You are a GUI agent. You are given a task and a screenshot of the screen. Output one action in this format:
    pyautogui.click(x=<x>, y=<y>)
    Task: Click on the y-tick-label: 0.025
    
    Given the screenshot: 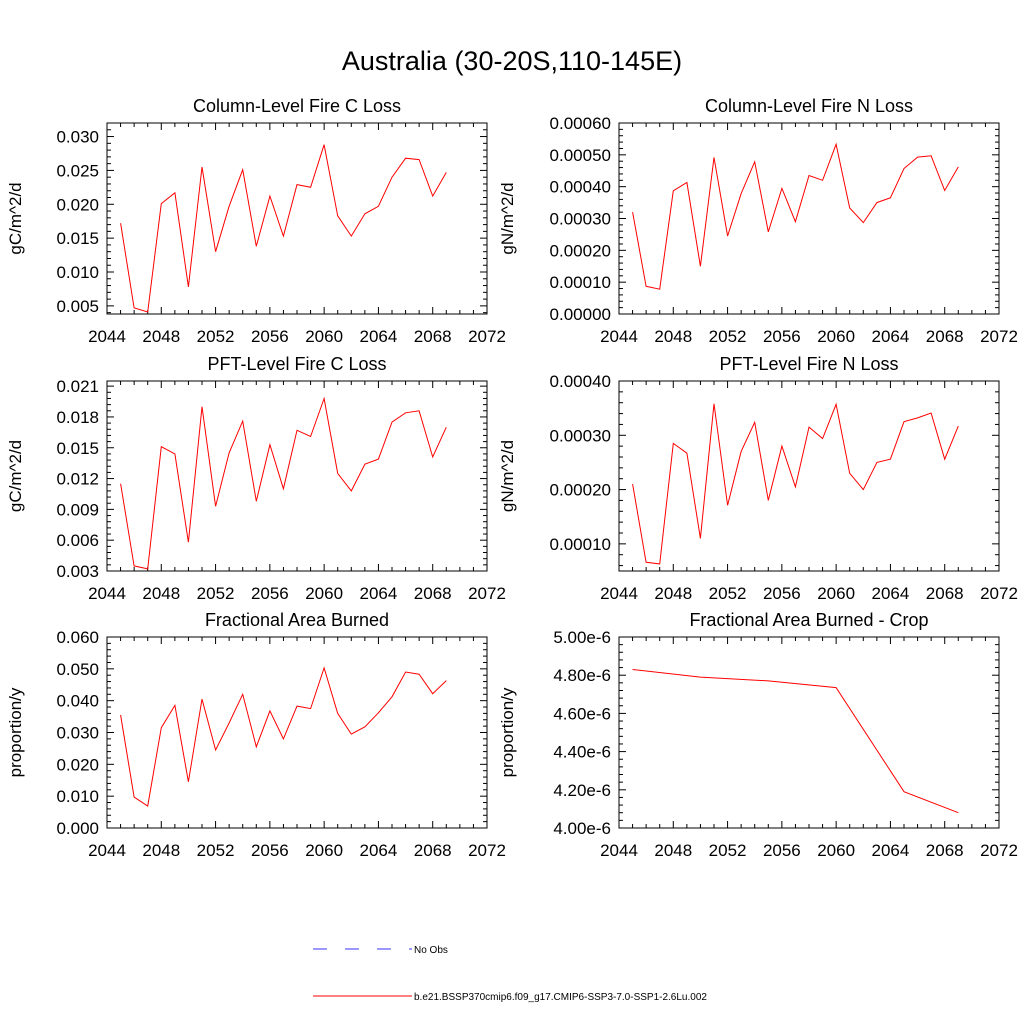 What is the action you would take?
    pyautogui.click(x=77, y=170)
    